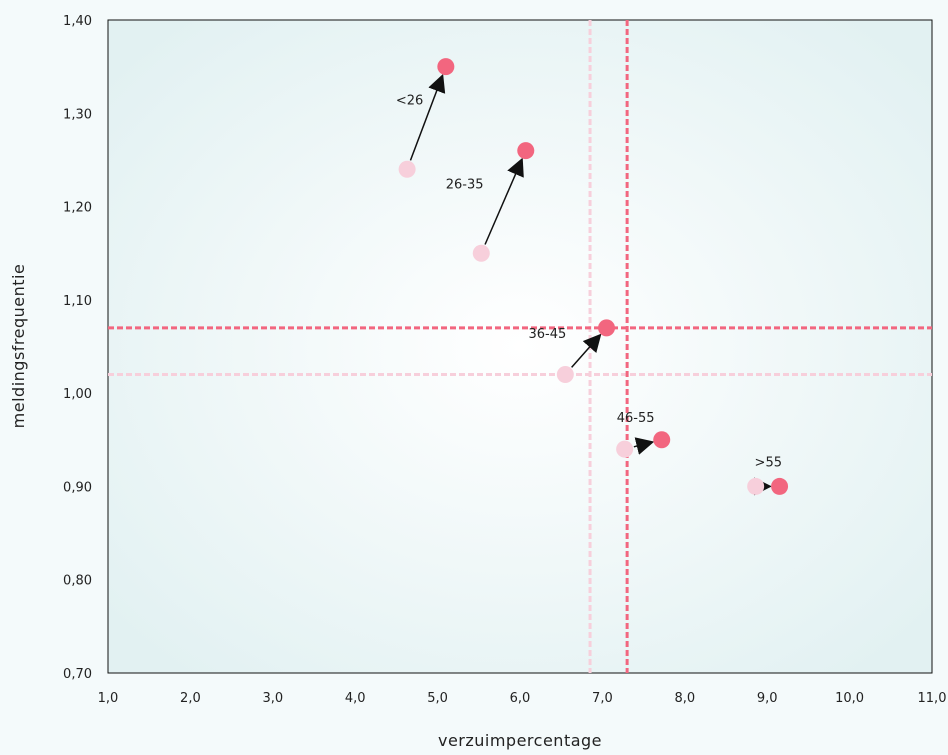  I want to click on point-label: <26, so click(409, 101).